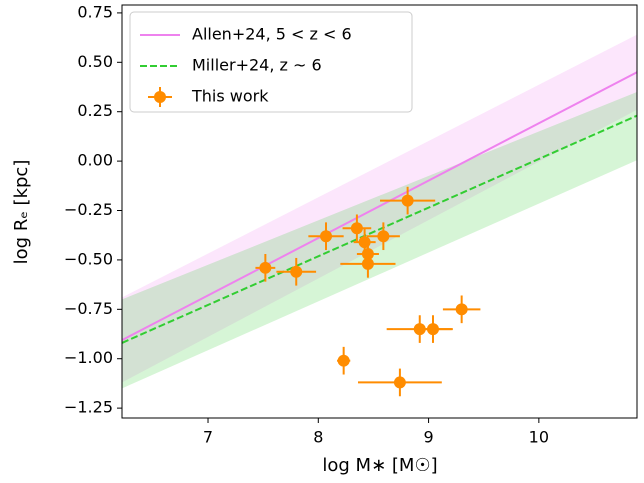  Describe the element at coordinates (95, 160) in the screenshot. I see `y-tick-label: 0.00` at that location.